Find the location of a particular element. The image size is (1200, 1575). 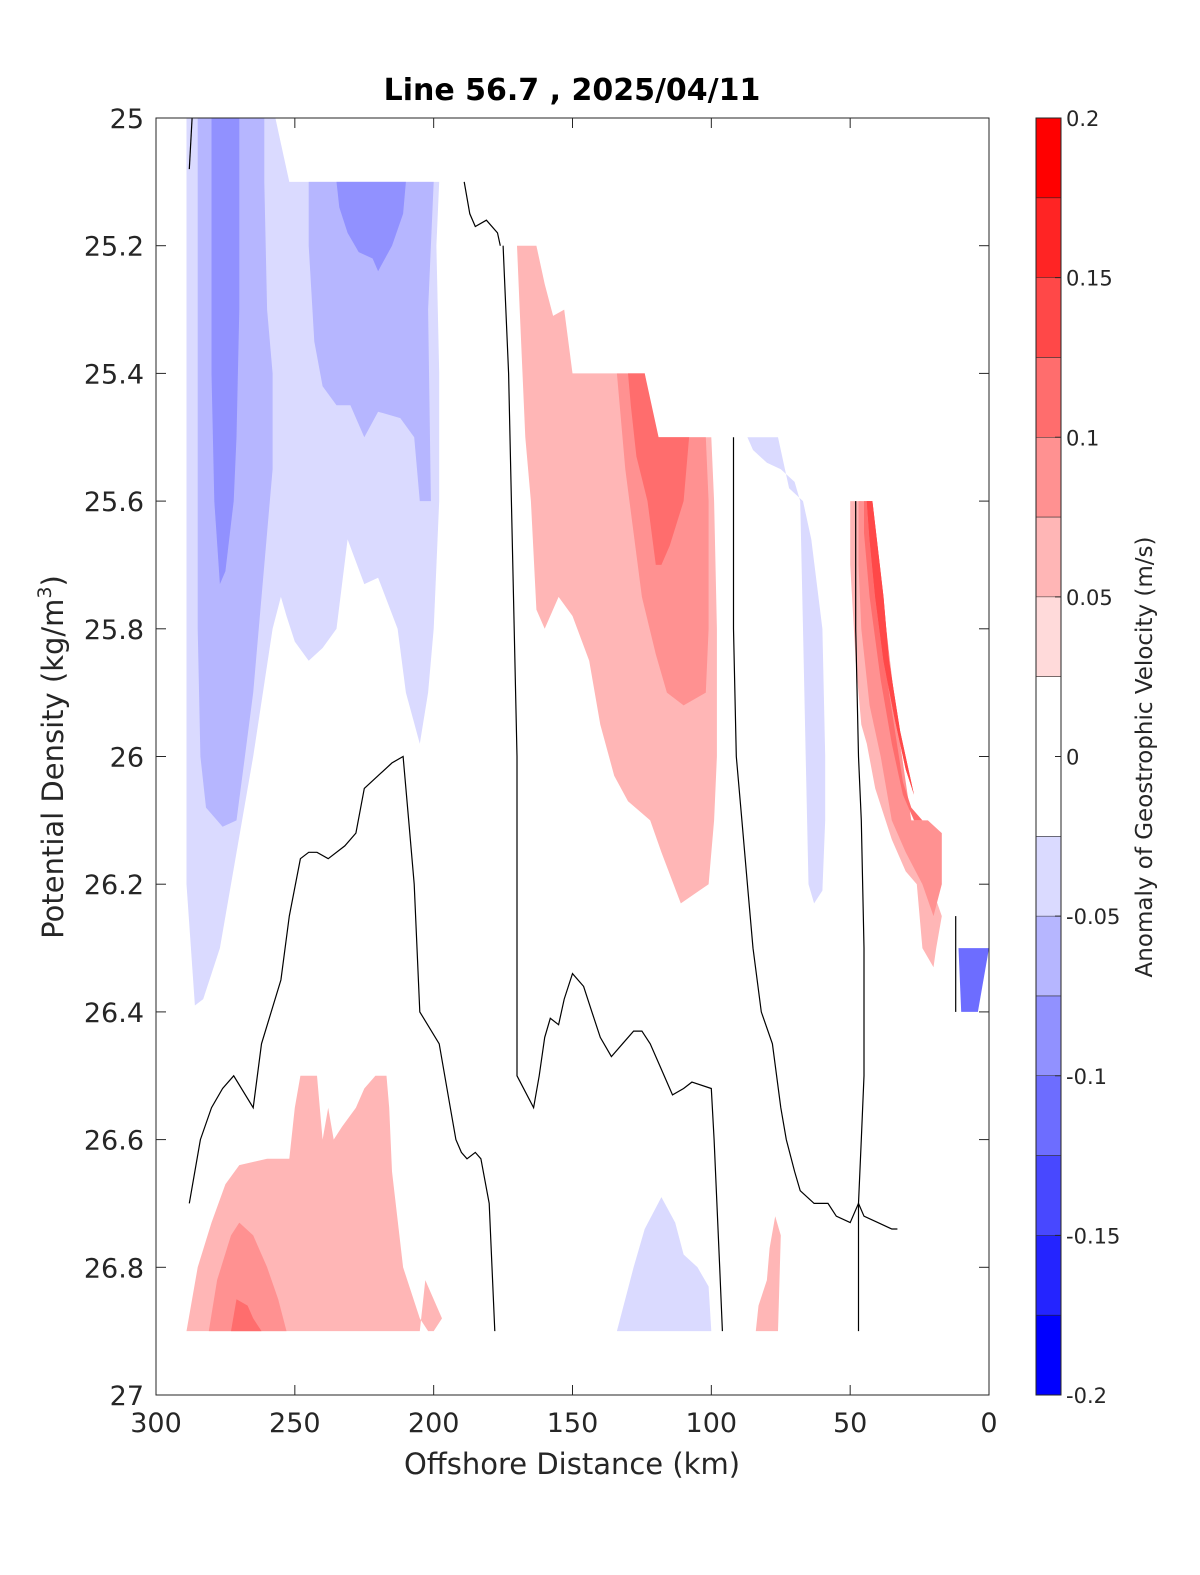

colorbar-tick-label: -0.2 is located at coordinates (1086, 1396).